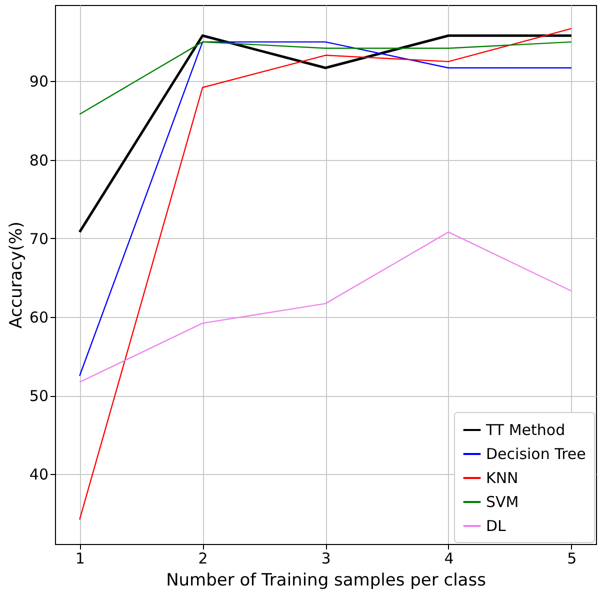 The height and width of the screenshot is (595, 606). I want to click on x-tick-label: 5, so click(572, 559).